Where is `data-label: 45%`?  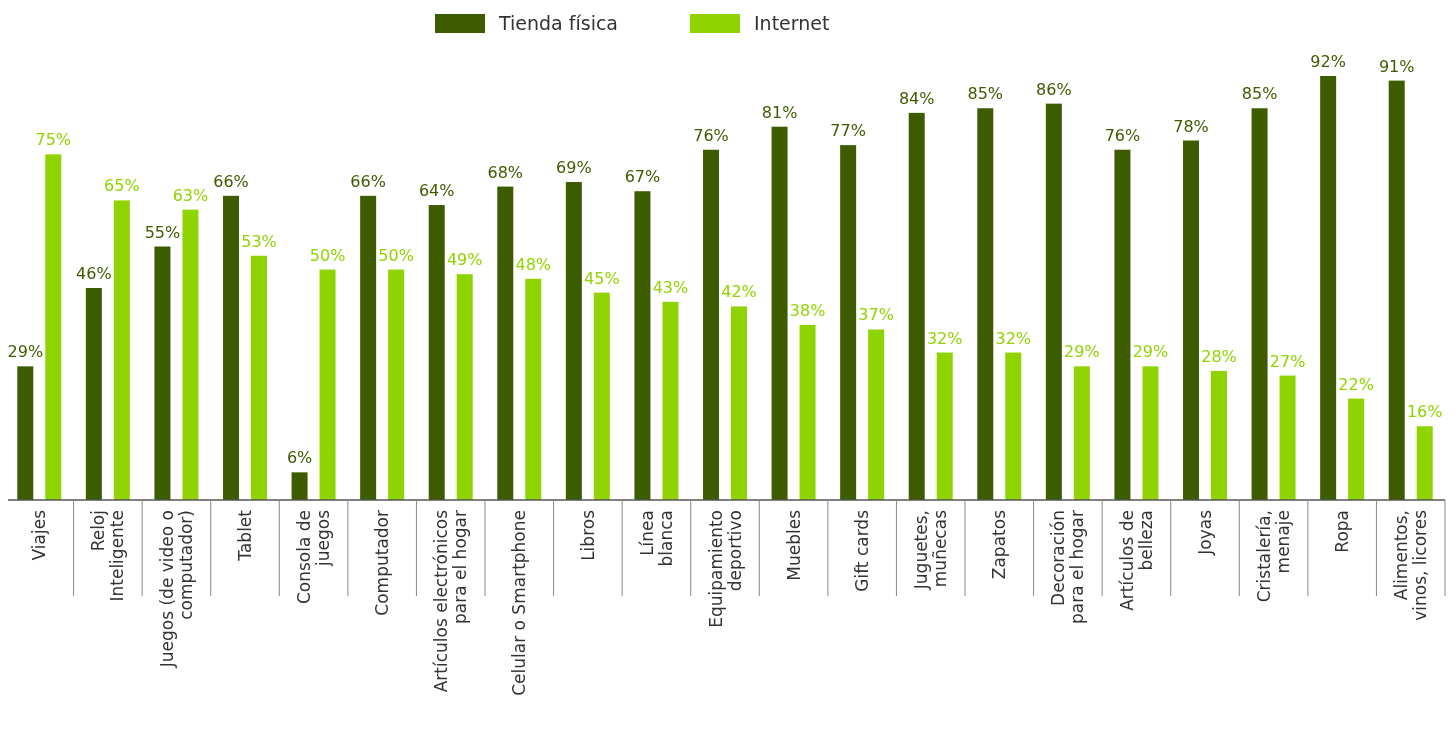 data-label: 45% is located at coordinates (602, 278).